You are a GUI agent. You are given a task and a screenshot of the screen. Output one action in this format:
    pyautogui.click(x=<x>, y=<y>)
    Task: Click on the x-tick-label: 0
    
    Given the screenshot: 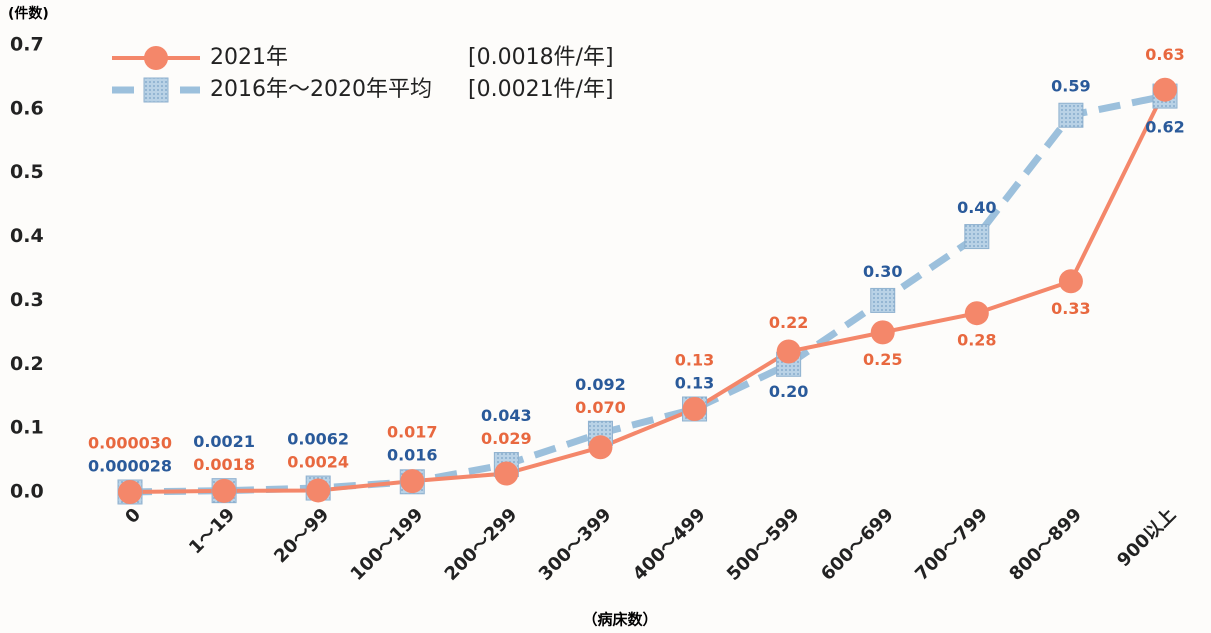 What is the action you would take?
    pyautogui.click(x=133, y=516)
    